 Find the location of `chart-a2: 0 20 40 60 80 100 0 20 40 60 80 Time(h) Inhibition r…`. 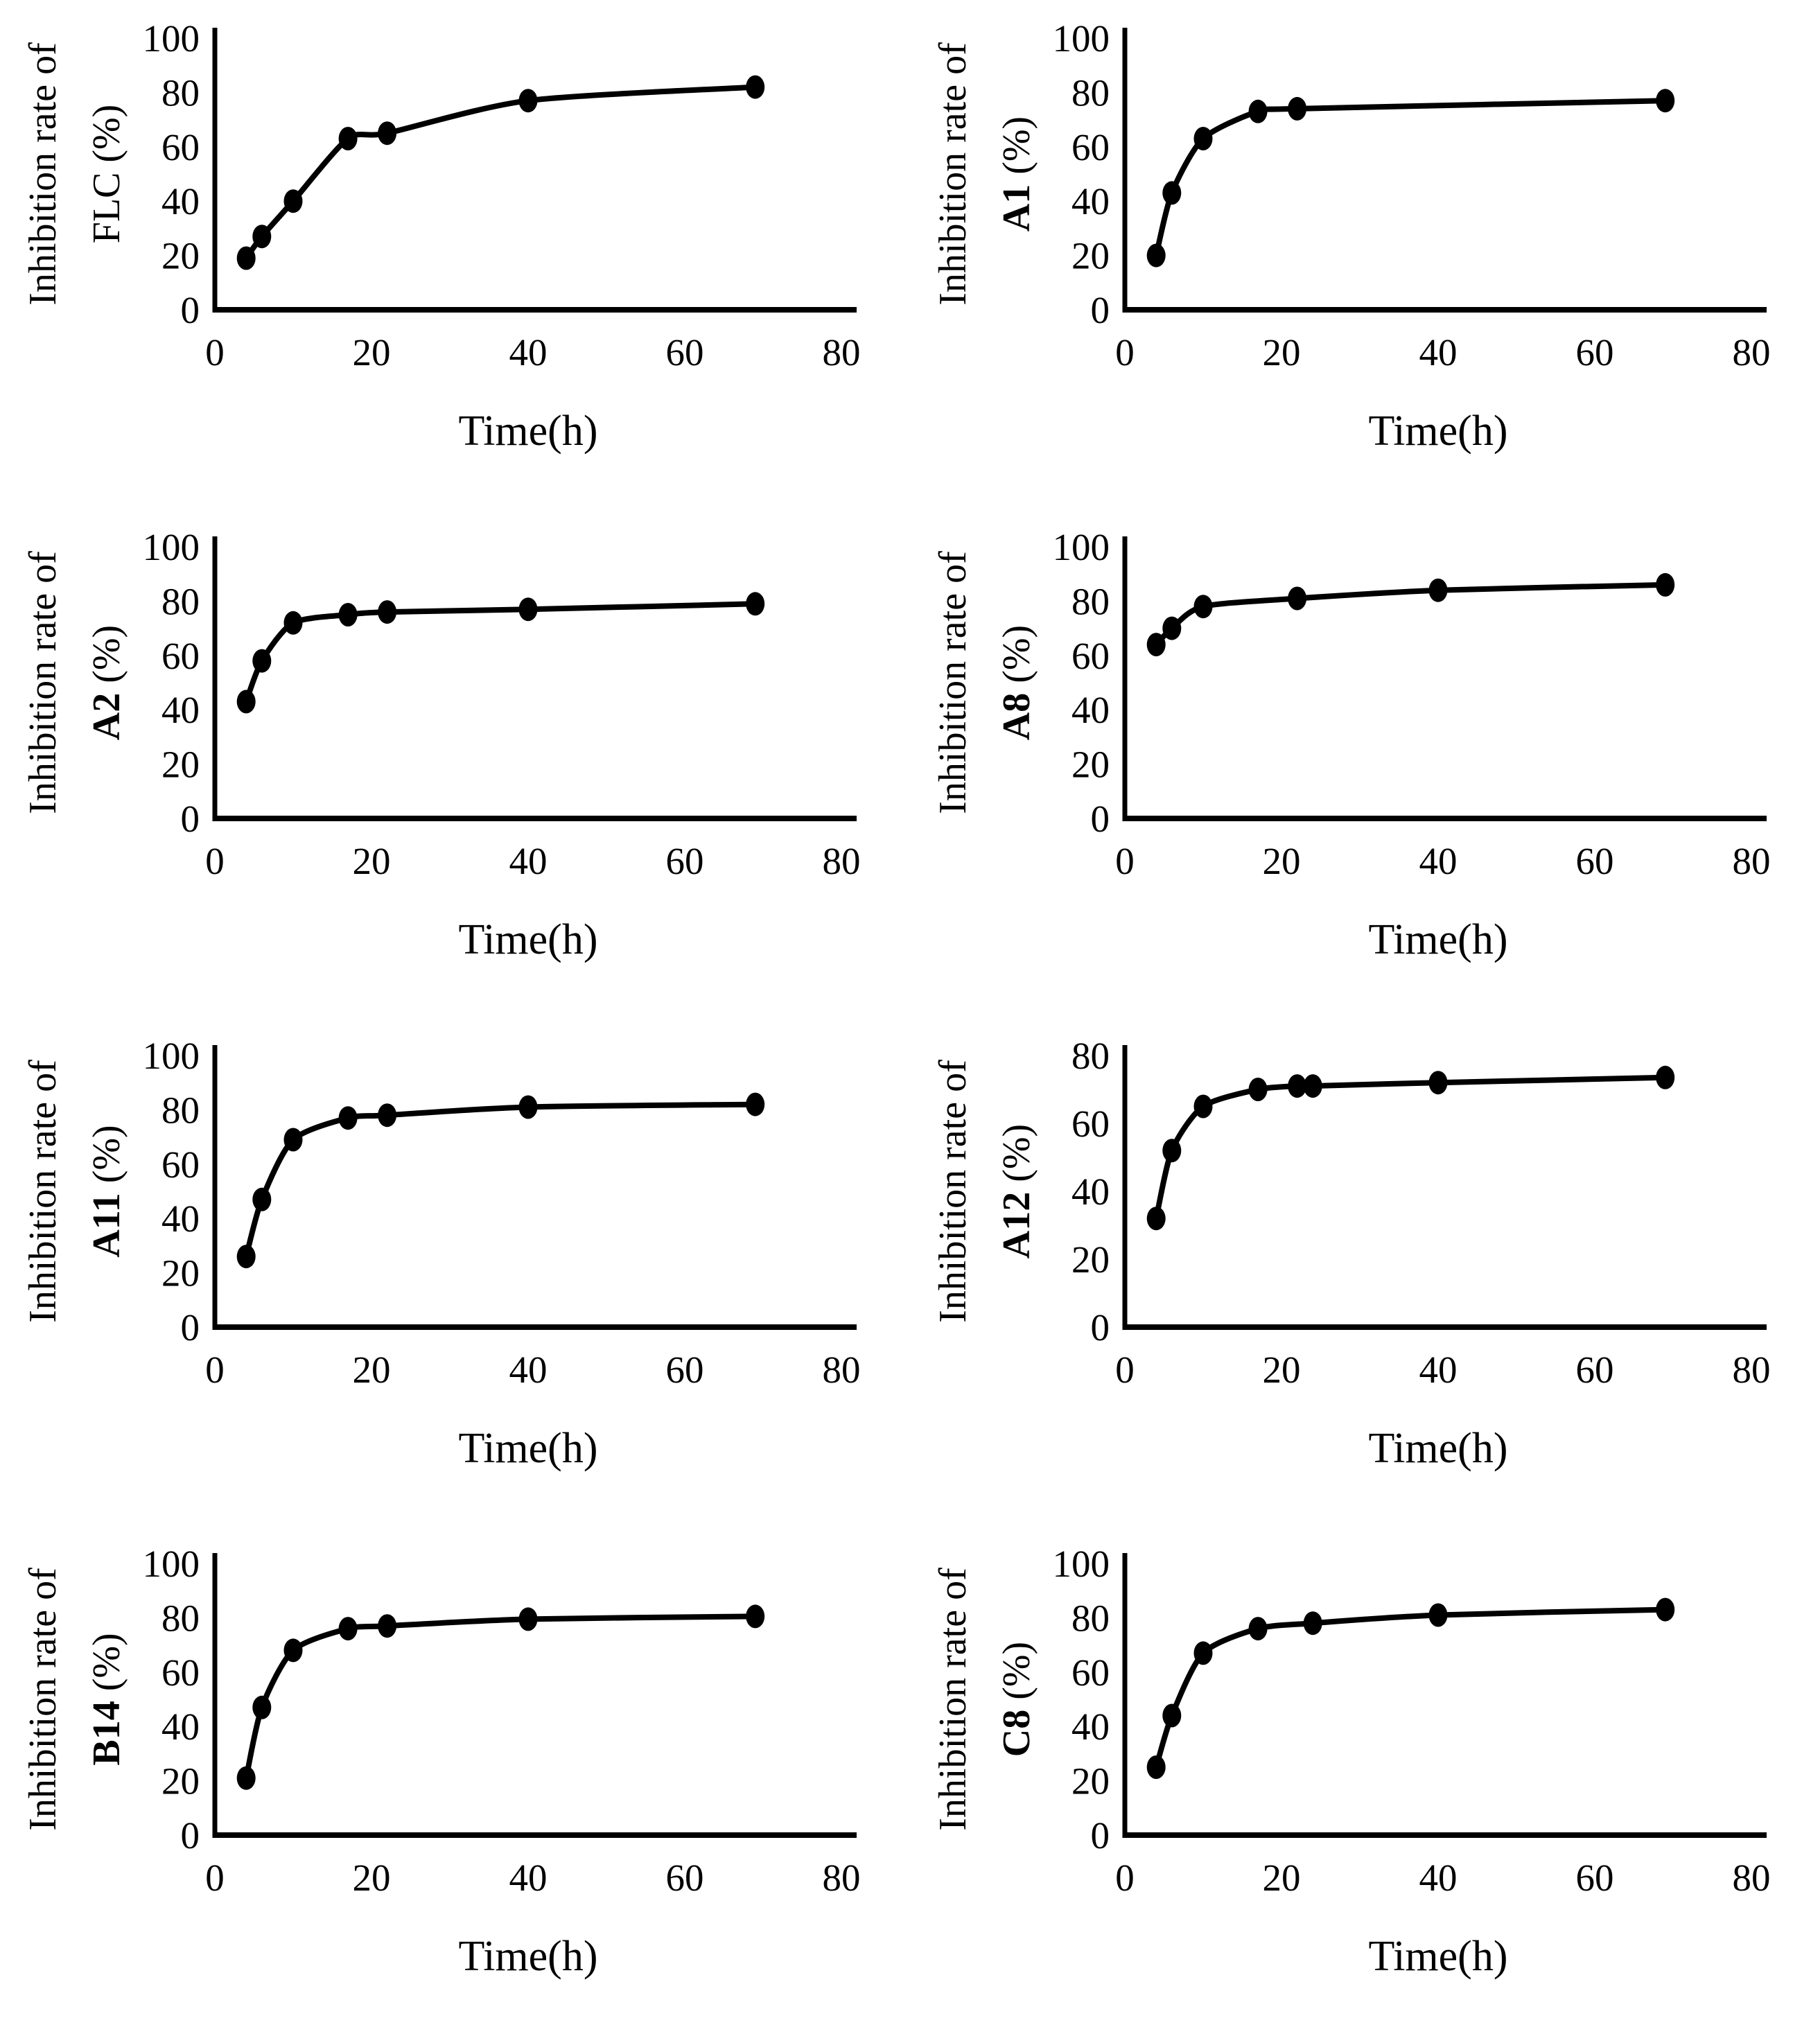

chart-a2: 0 20 40 60 80 100 0 20 40 60 80 Time(h) Inhibition r… is located at coordinates (455, 763).